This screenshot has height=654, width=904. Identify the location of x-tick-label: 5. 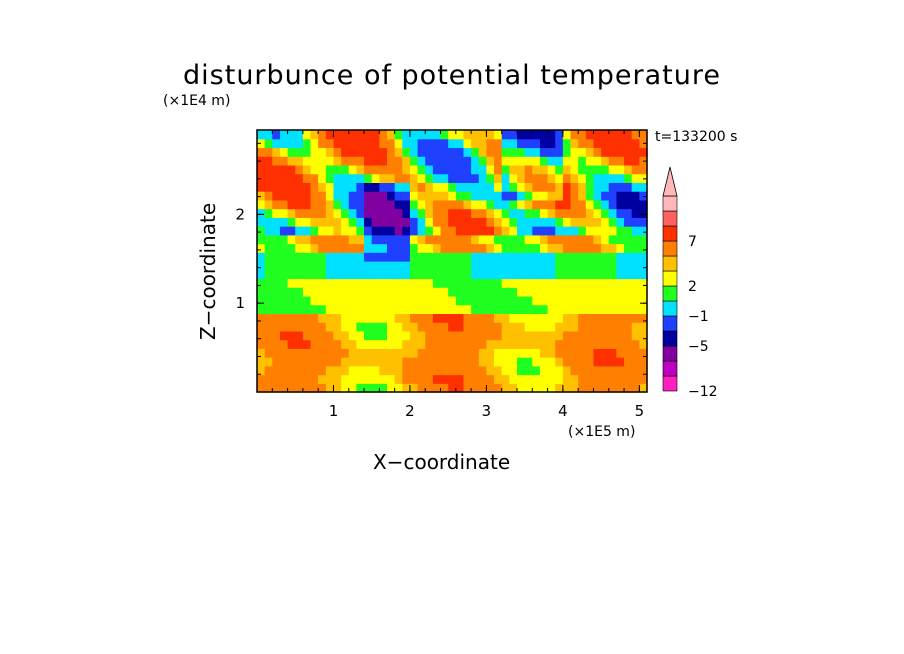
(640, 411).